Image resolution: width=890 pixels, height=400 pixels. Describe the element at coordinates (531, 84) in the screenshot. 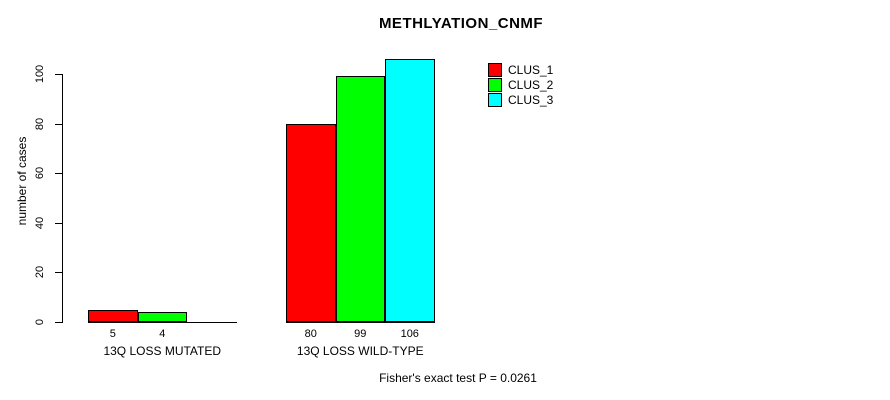

I see `legend-label: CLUS_2` at that location.